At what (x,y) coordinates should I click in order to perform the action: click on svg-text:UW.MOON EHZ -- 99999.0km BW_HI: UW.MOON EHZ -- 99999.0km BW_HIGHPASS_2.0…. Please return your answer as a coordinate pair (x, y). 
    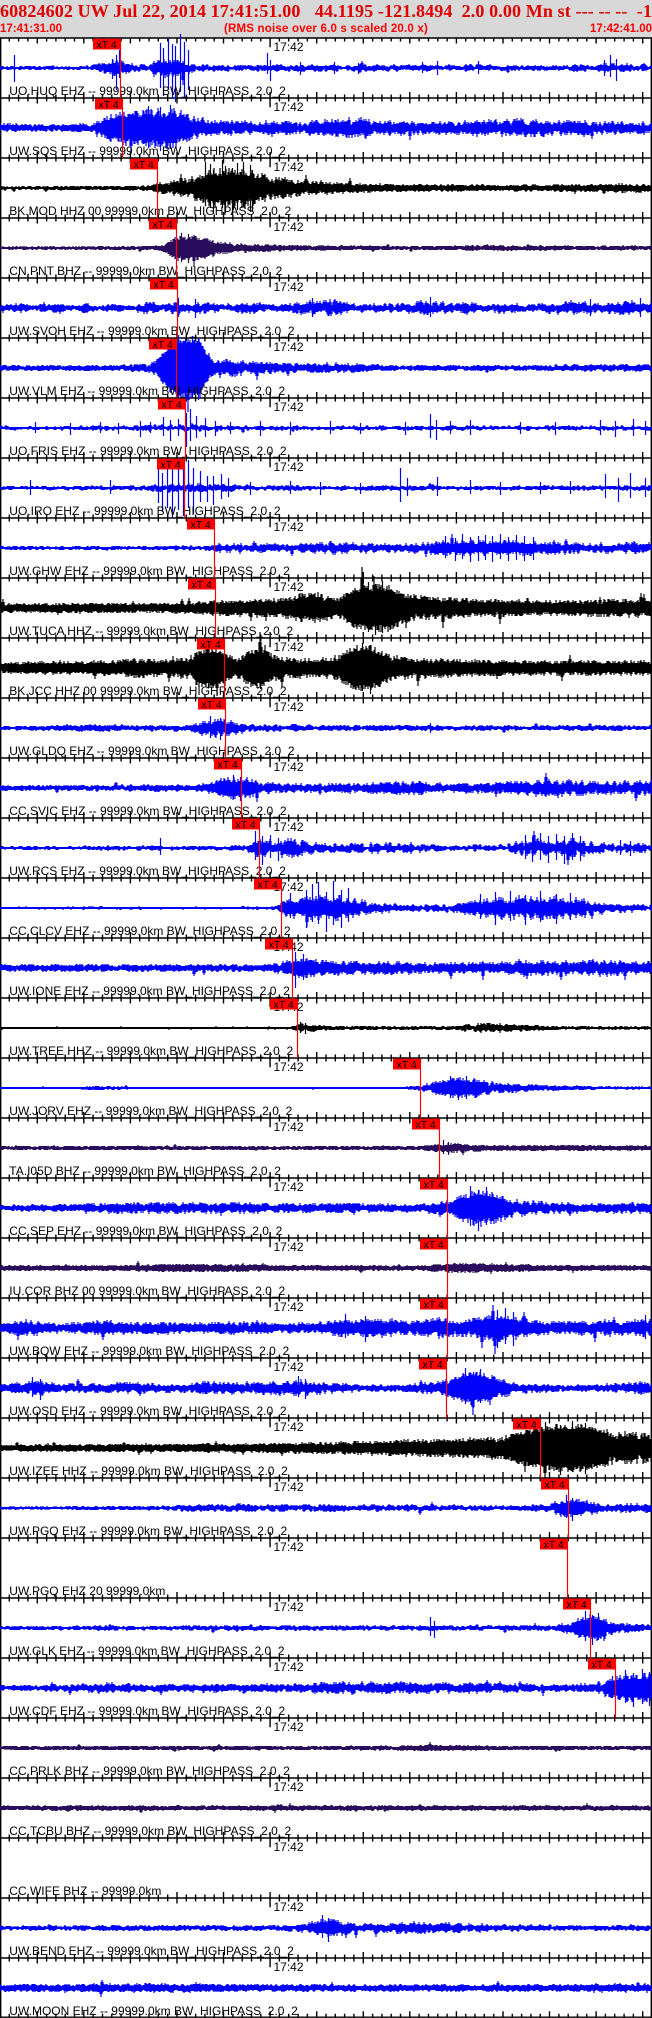
    Looking at the image, I should click on (153, 2011).